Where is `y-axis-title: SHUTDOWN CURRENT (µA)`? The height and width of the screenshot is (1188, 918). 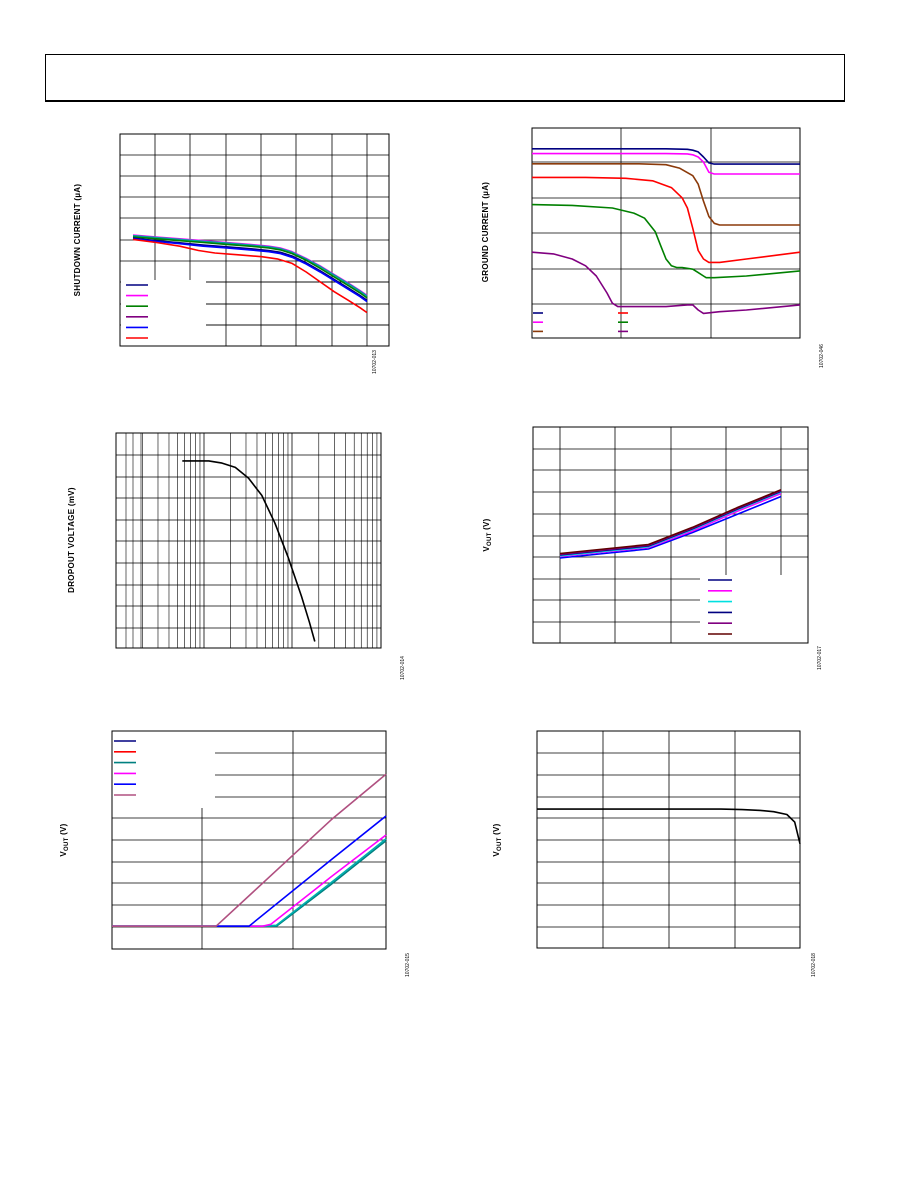
y-axis-title: SHUTDOWN CURRENT (µA) is located at coordinates (77, 240).